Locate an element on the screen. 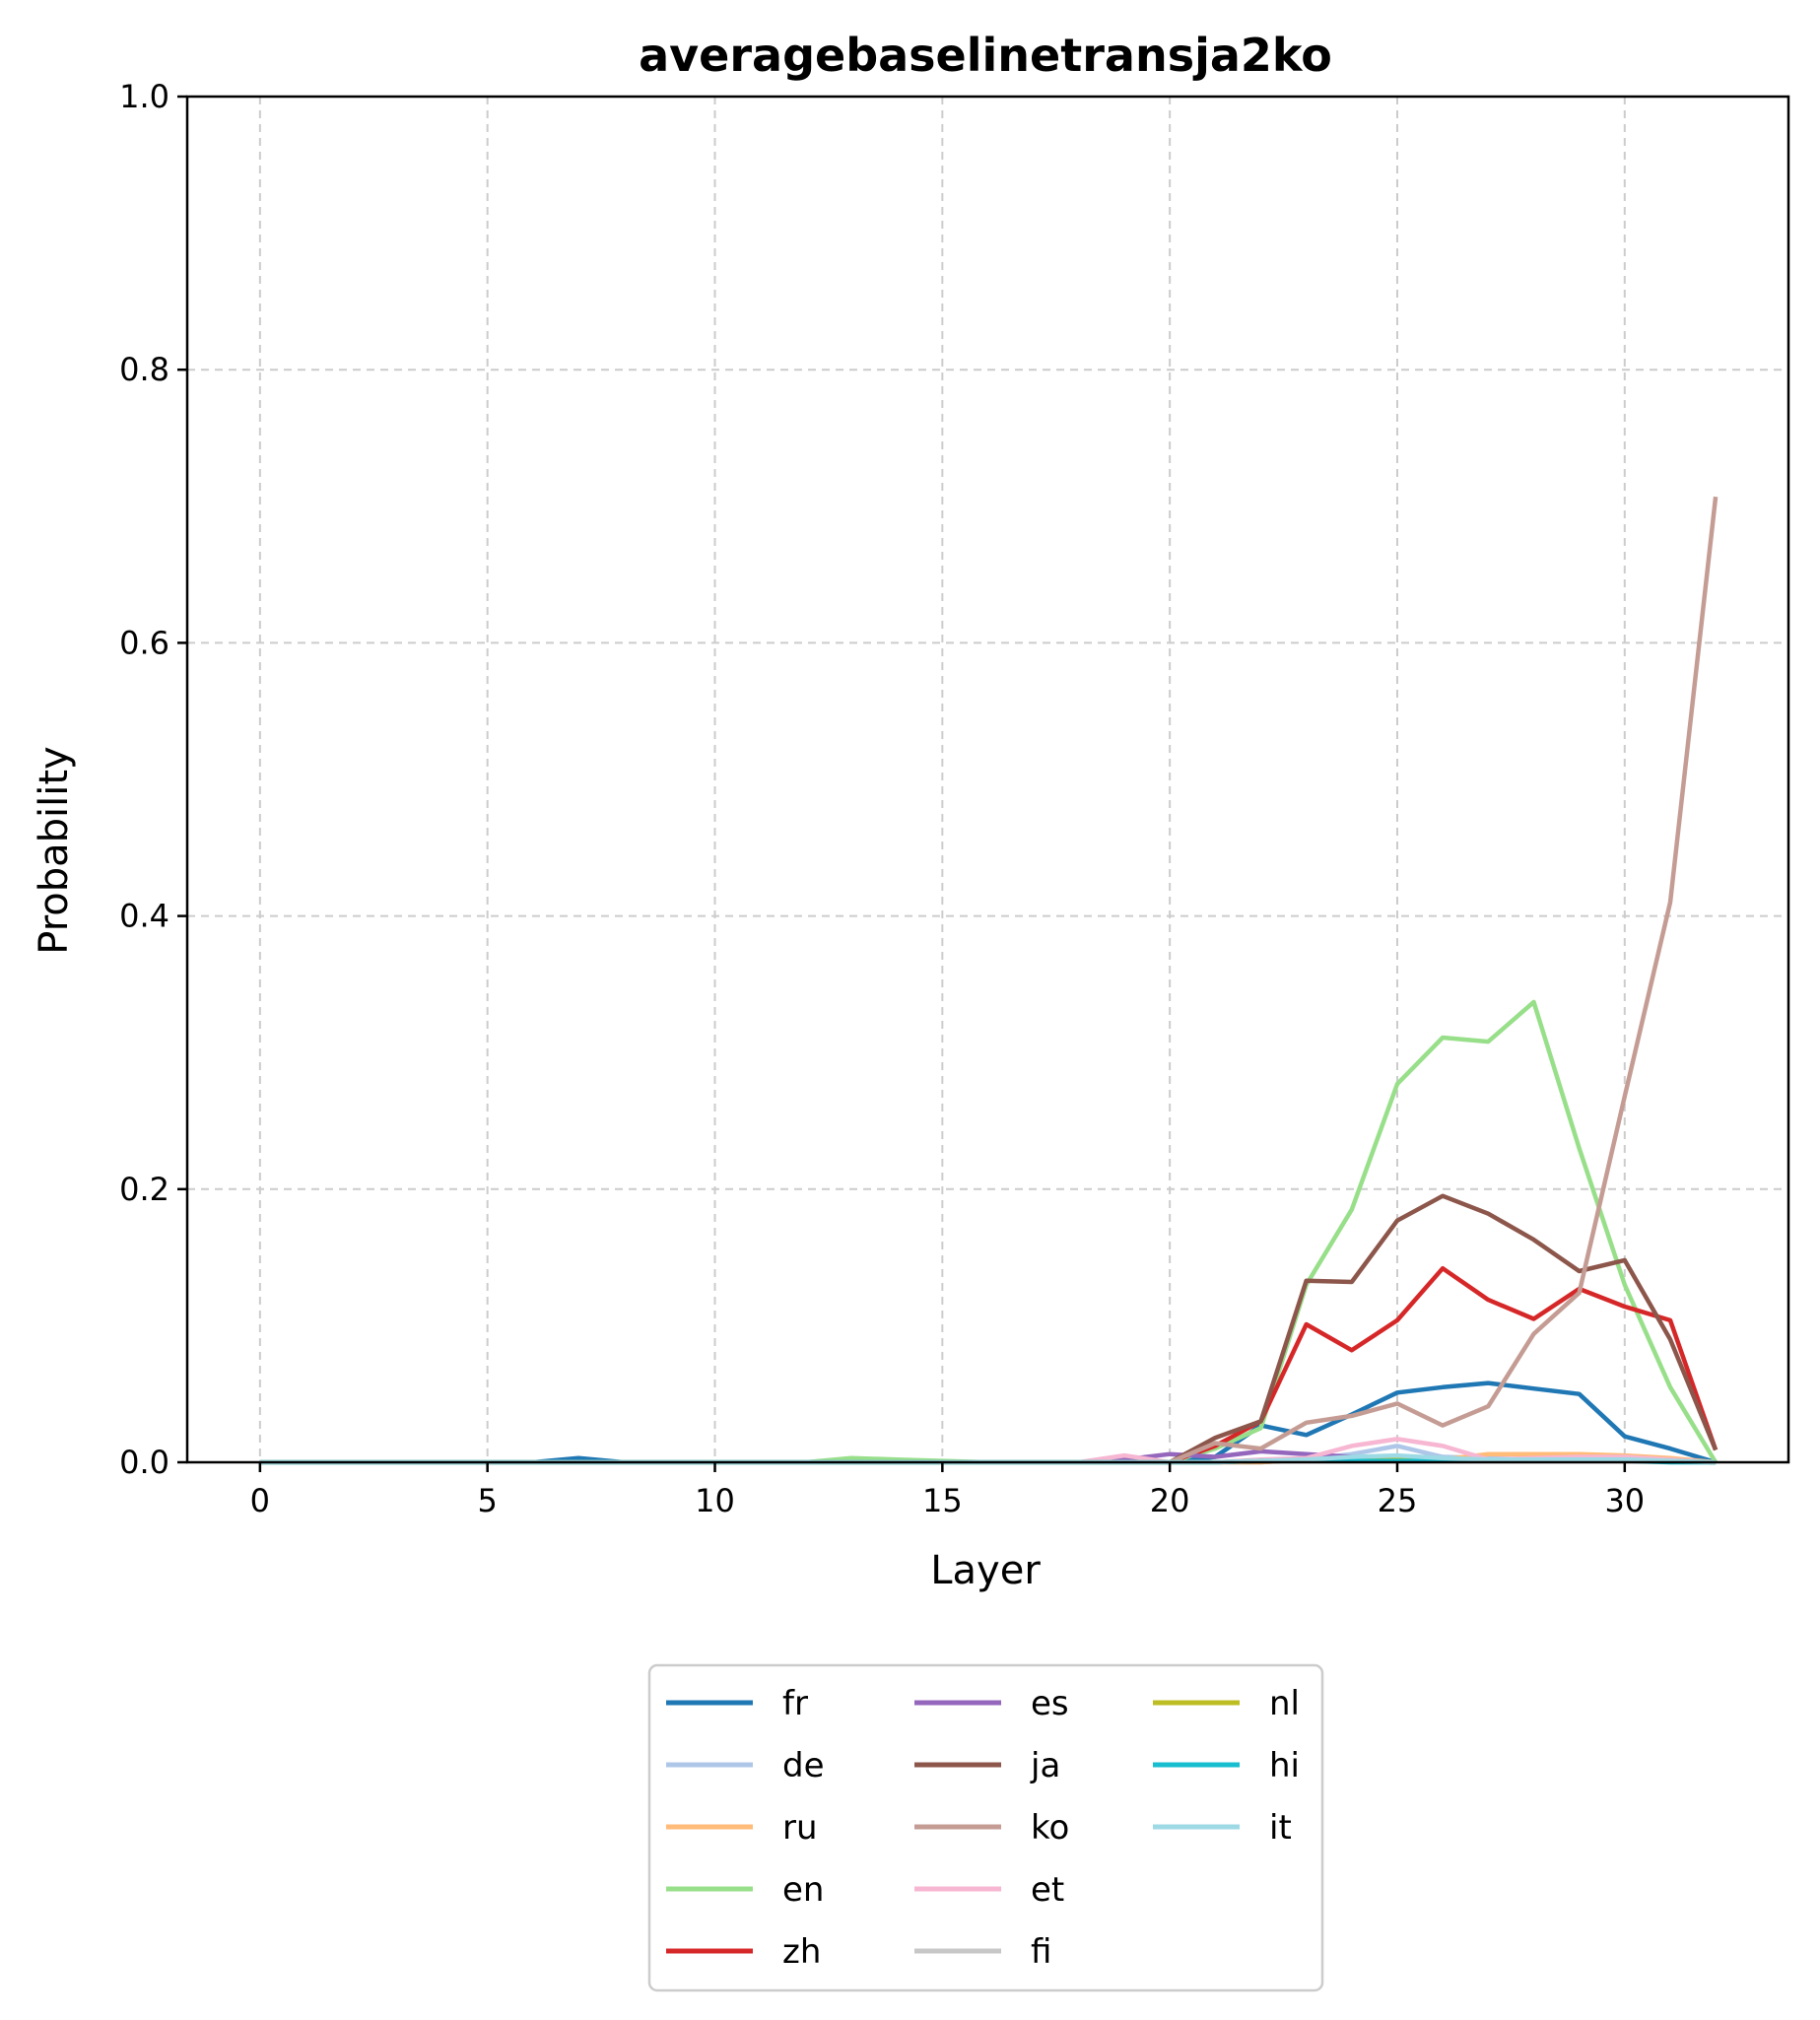 The height and width of the screenshot is (2020, 1820). y-tick-label: 1.0 is located at coordinates (144, 96).